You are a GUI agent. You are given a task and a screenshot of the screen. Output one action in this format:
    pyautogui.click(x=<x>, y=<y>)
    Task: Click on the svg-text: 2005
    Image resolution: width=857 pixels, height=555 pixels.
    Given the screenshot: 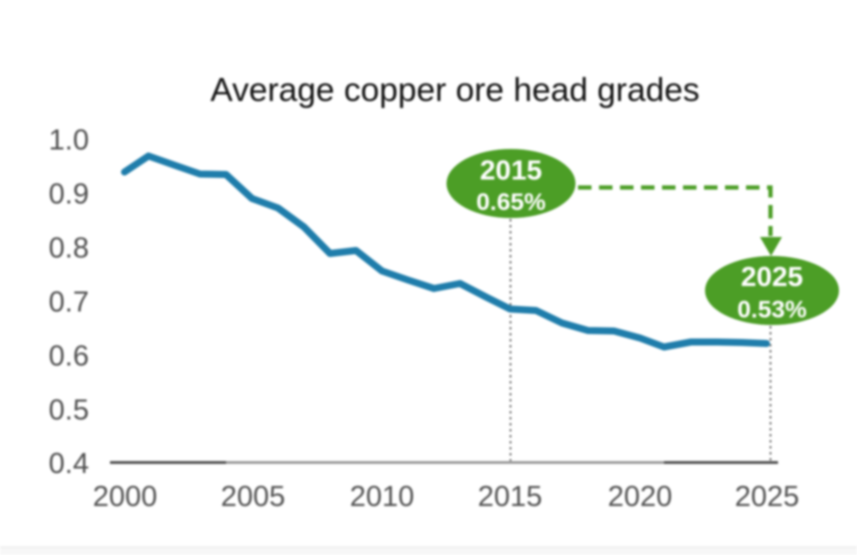 What is the action you would take?
    pyautogui.click(x=253, y=497)
    